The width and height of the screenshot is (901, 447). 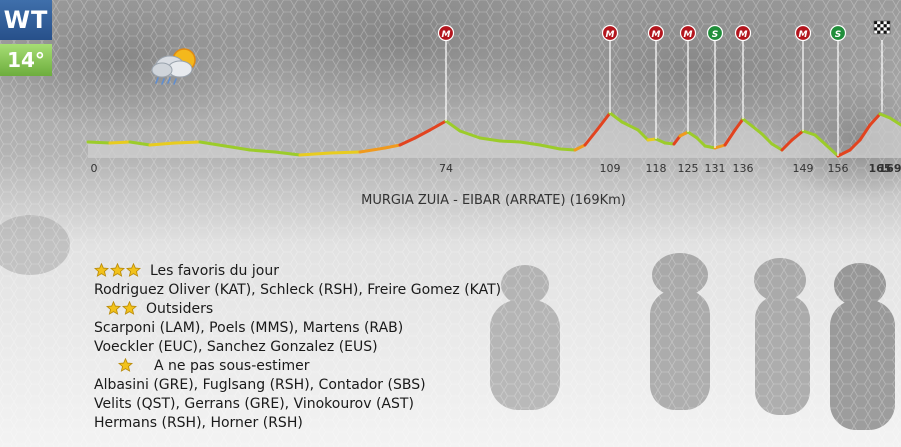 I want to click on underrated-heading: A ne pas sous-estimer, so click(x=297, y=366).